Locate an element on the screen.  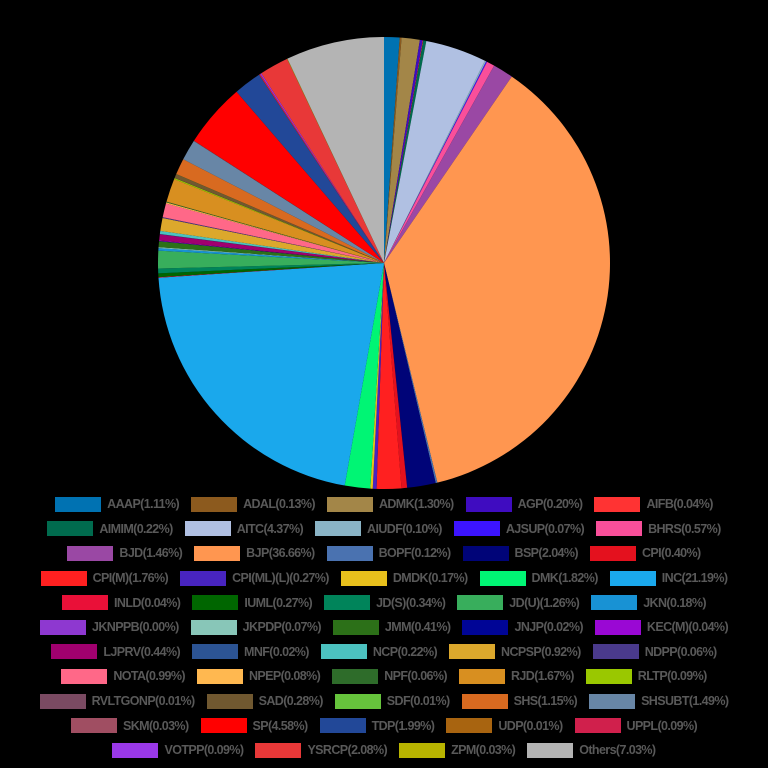
legend-item: ADMK(1.30%) is located at coordinates (390, 504).